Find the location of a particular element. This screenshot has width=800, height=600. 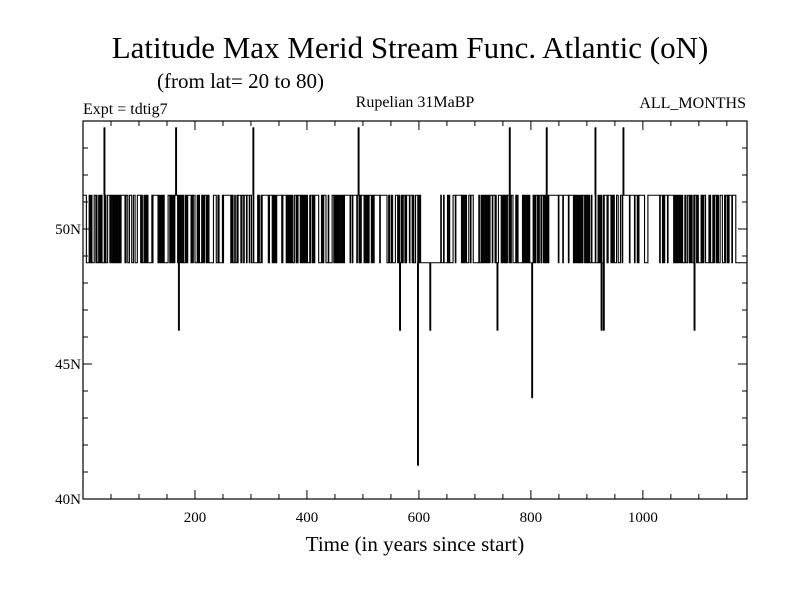

y-tick-label: 50N is located at coordinates (68, 230).